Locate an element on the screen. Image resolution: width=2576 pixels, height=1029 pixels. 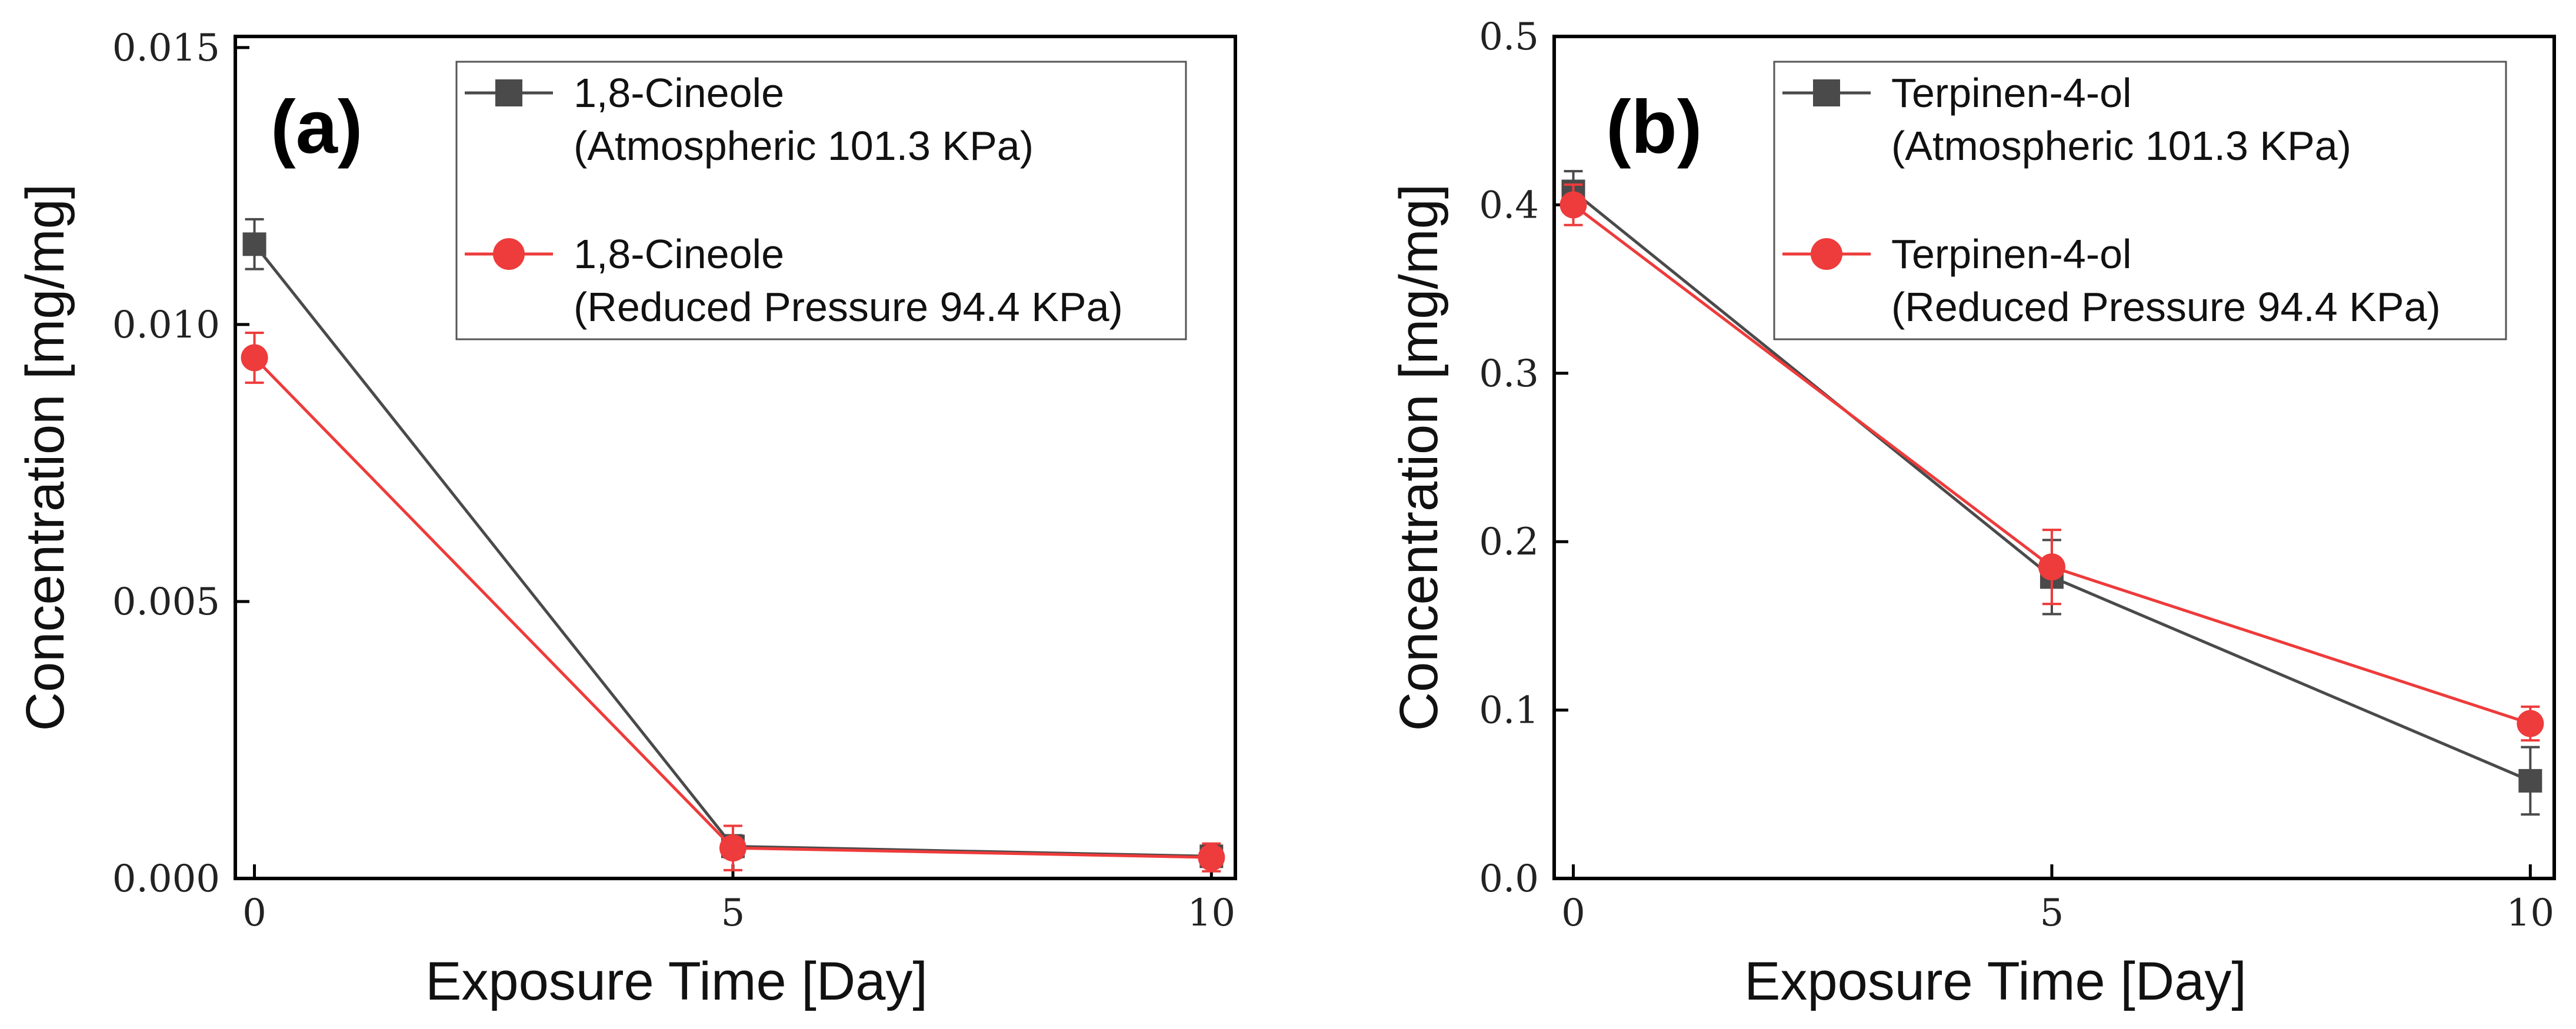
legend-entry-reduced-name: 1,8-Cineole is located at coordinates (679, 254).